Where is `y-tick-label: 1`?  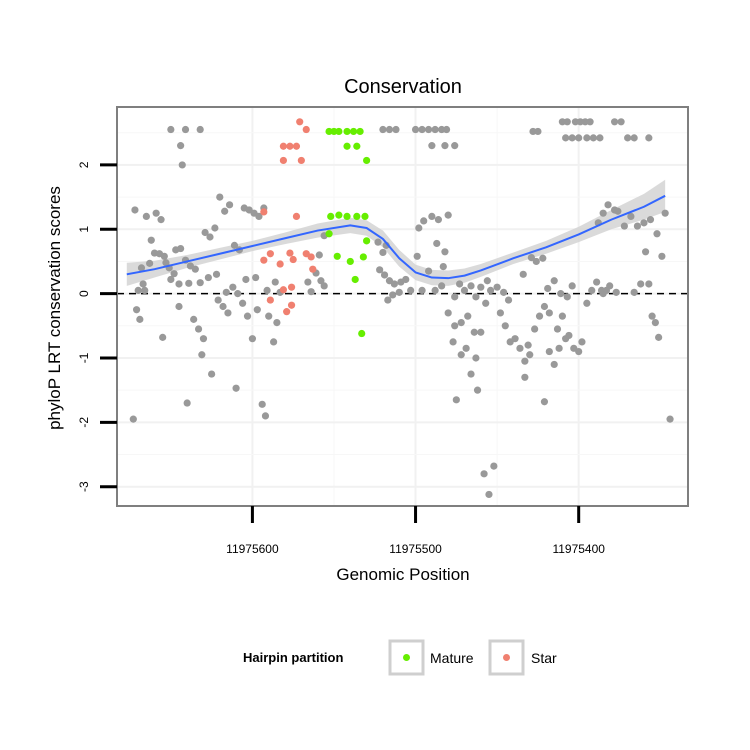
y-tick-label: 1 is located at coordinates (84, 229).